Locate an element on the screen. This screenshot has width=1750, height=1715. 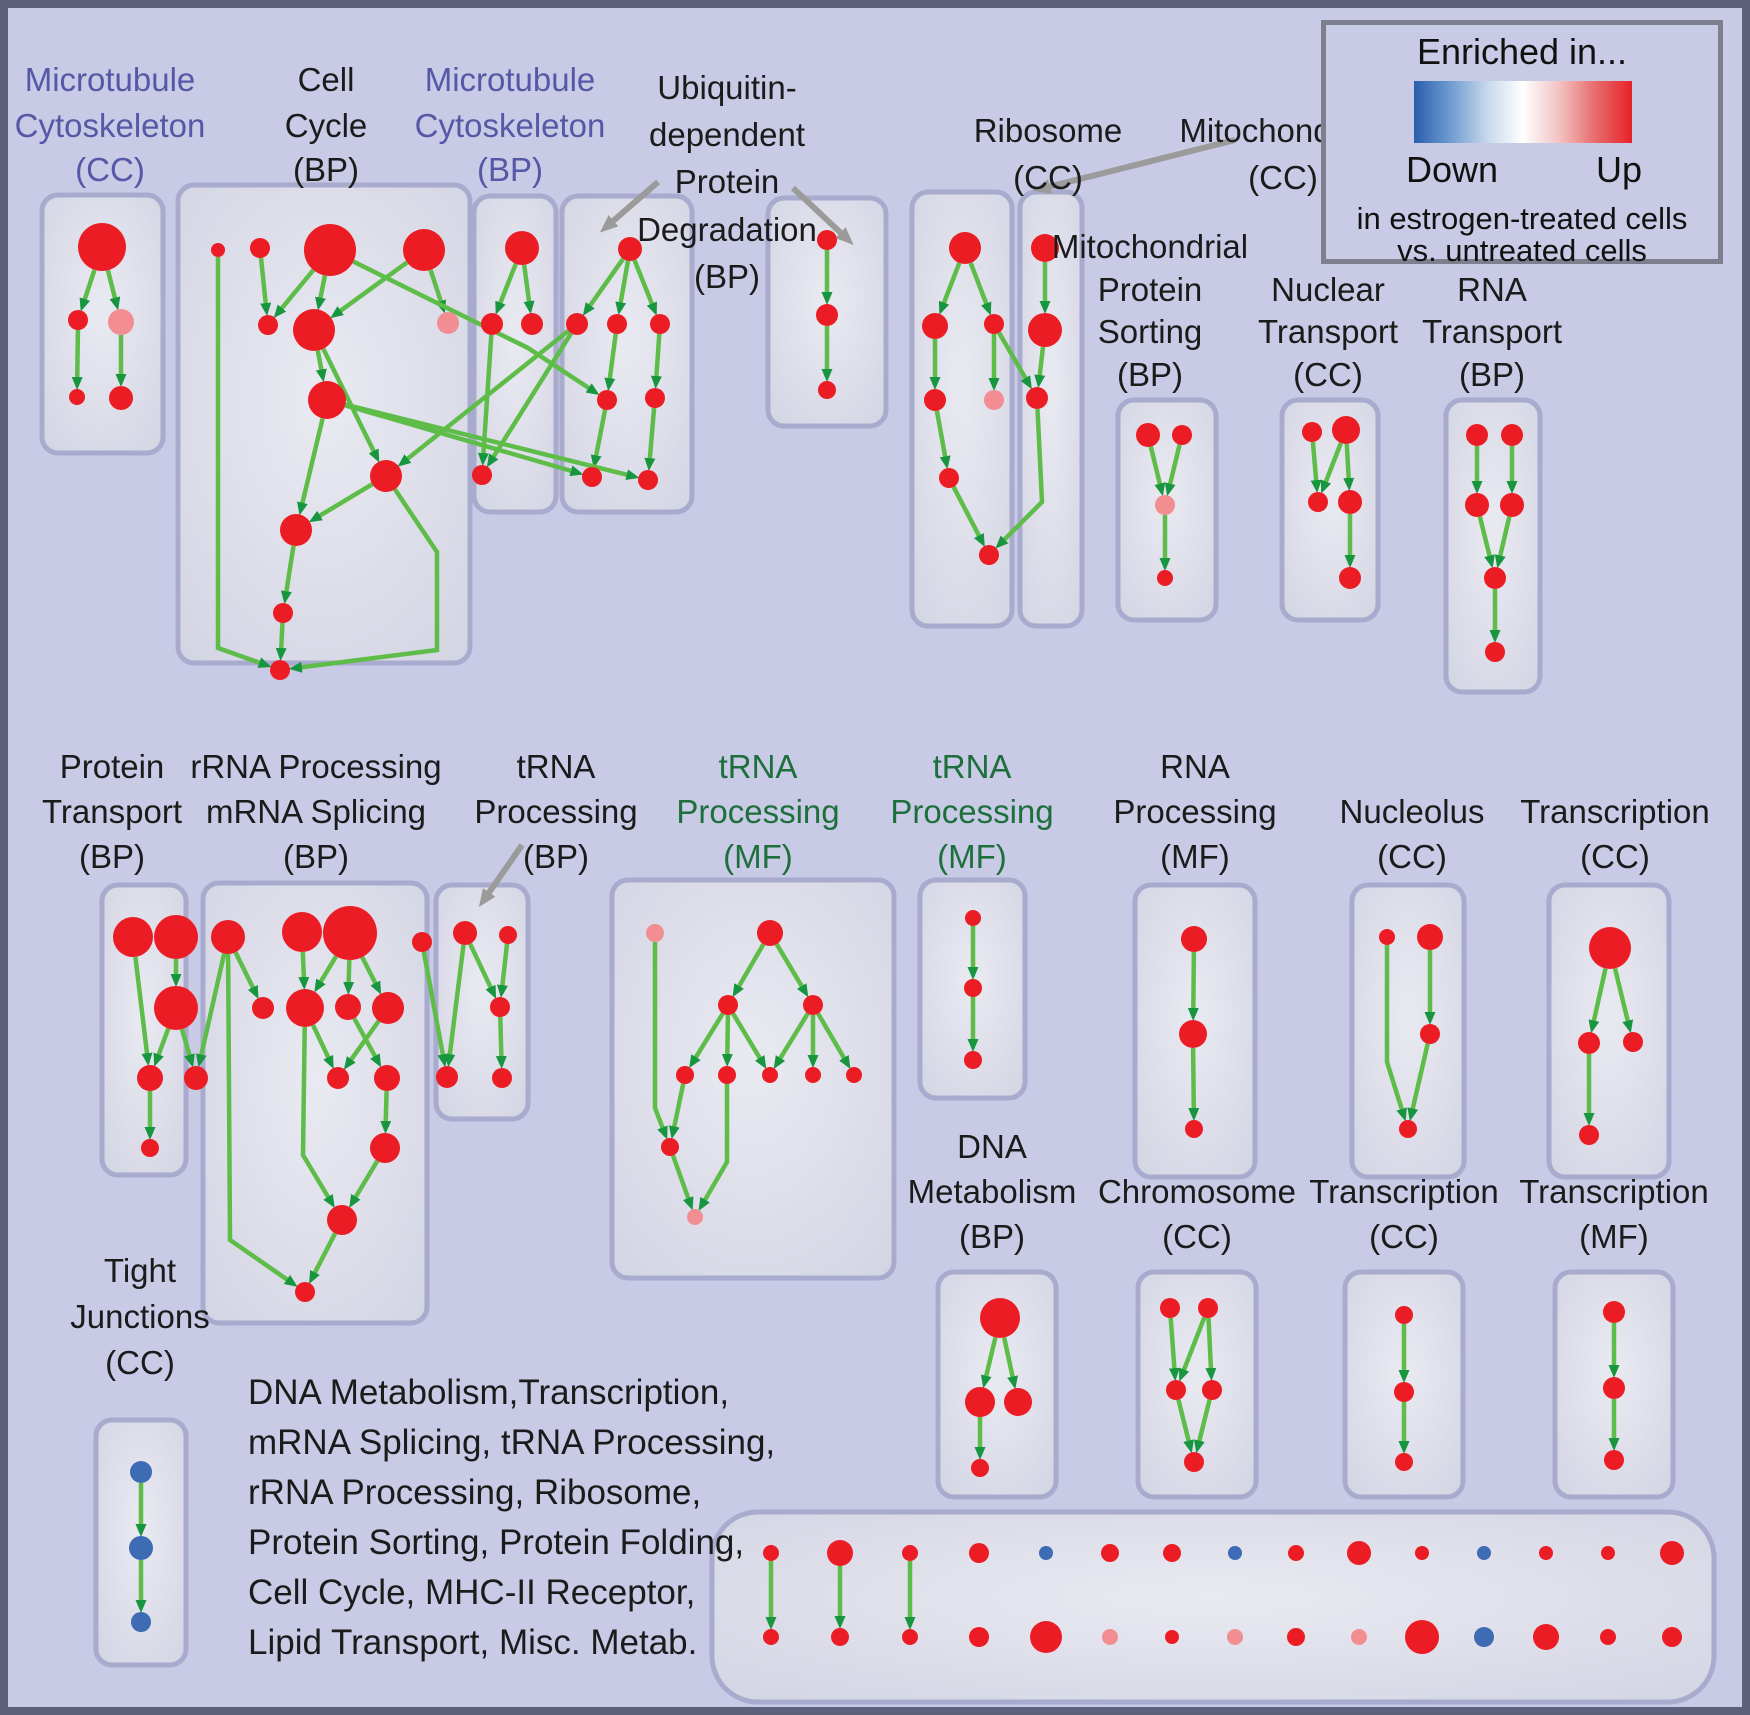
cluster-label-line: Metabolism is located at coordinates (992, 1191).